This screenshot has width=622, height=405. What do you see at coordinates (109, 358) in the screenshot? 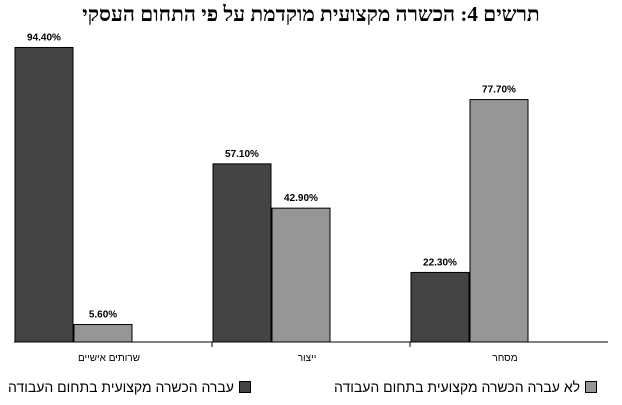
I see `category-label-0: שרותים אישיים` at bounding box center [109, 358].